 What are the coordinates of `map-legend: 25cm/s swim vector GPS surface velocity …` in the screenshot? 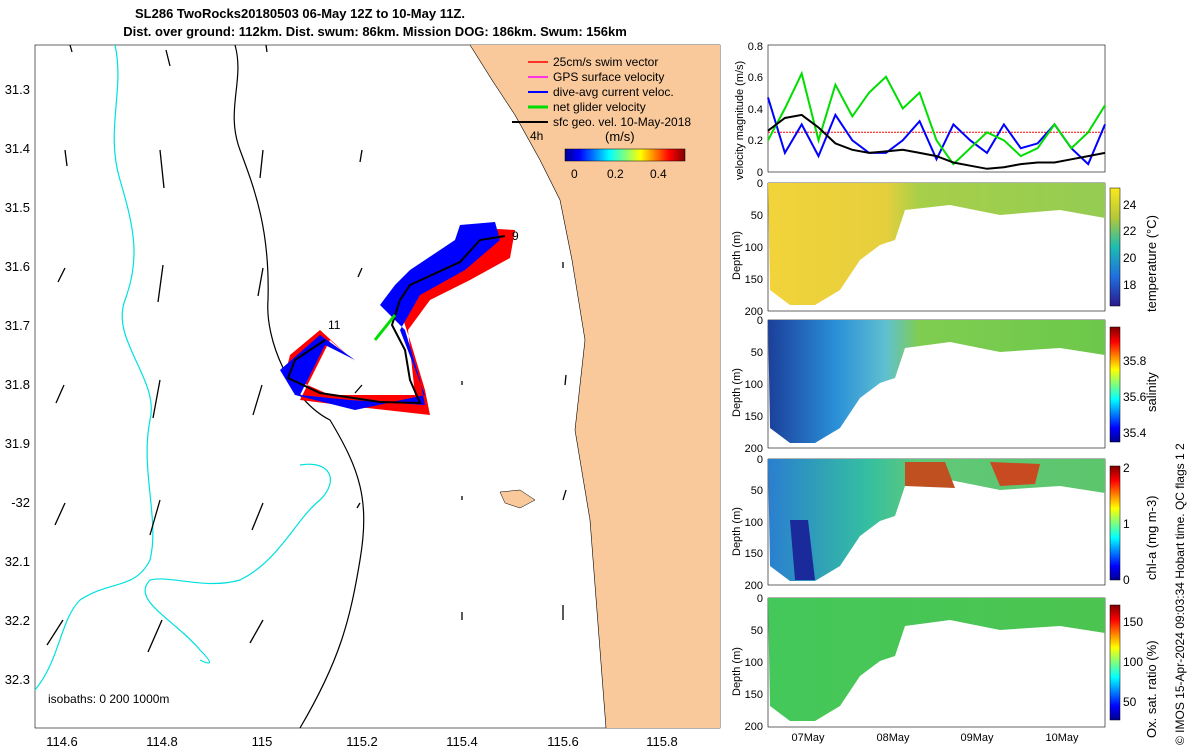 It's located at (601, 118).